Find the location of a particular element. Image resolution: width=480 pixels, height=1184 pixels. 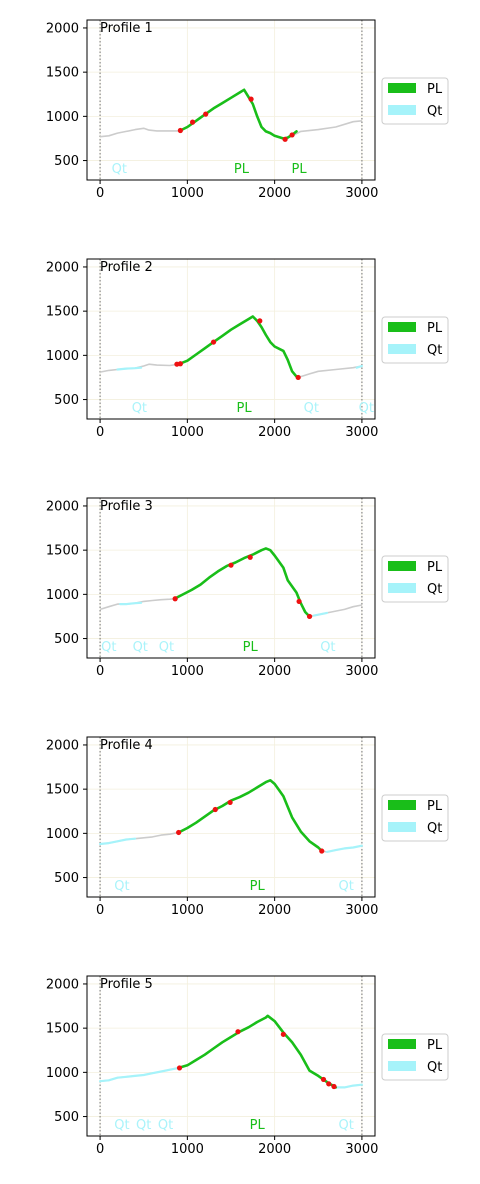

panel-title: Profile 1 is located at coordinates (126, 28).